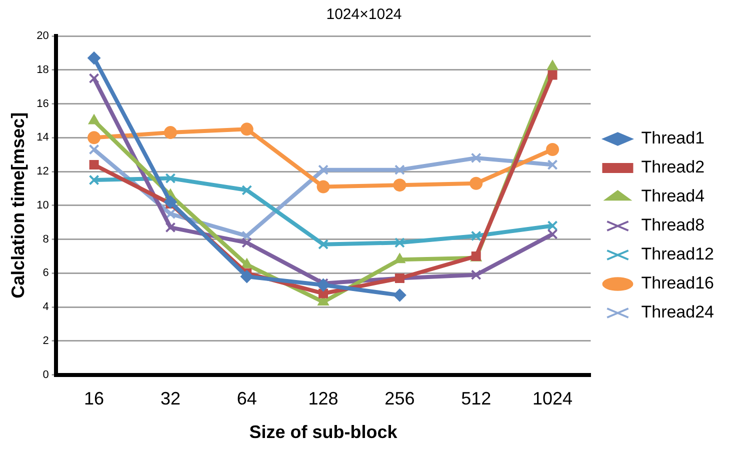 The width and height of the screenshot is (734, 452). I want to click on y-tick-label: 18, so click(42, 70).